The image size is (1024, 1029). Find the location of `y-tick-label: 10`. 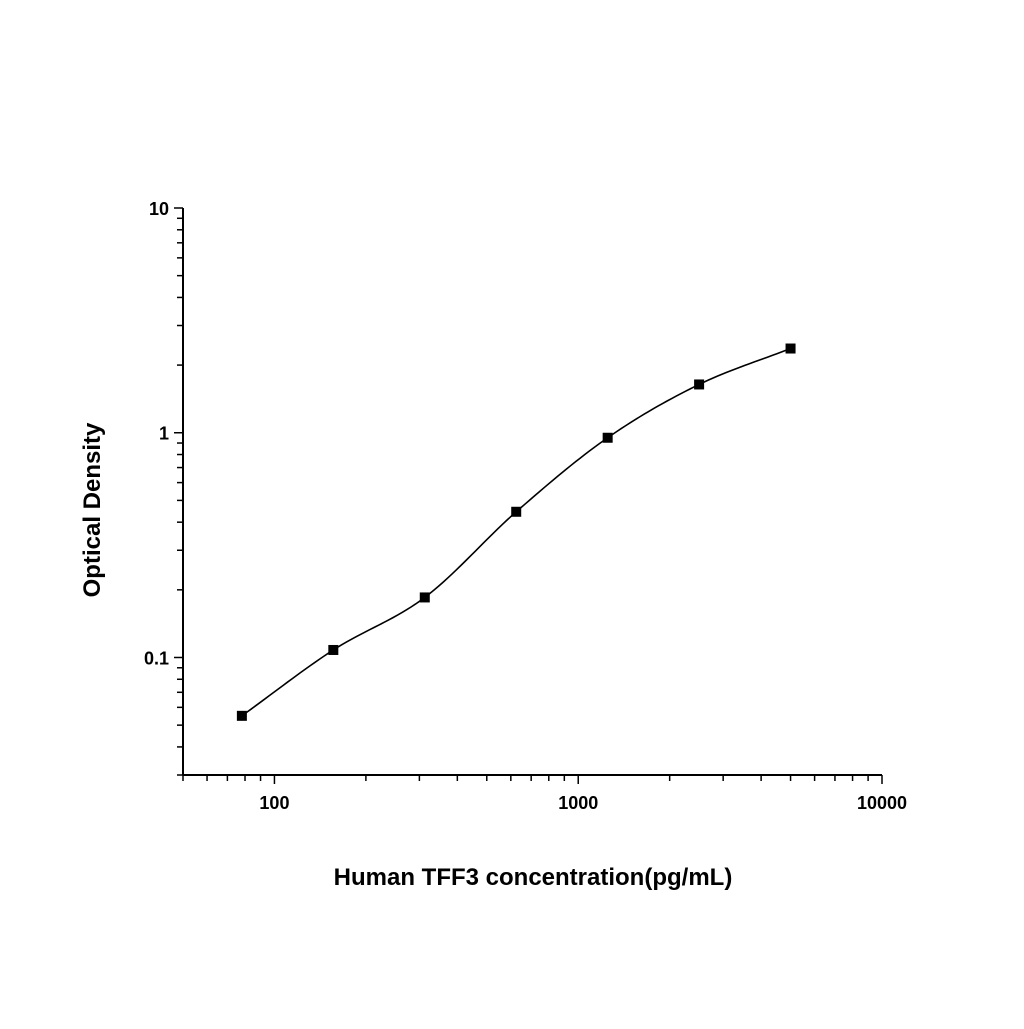

y-tick-label: 10 is located at coordinates (159, 209).